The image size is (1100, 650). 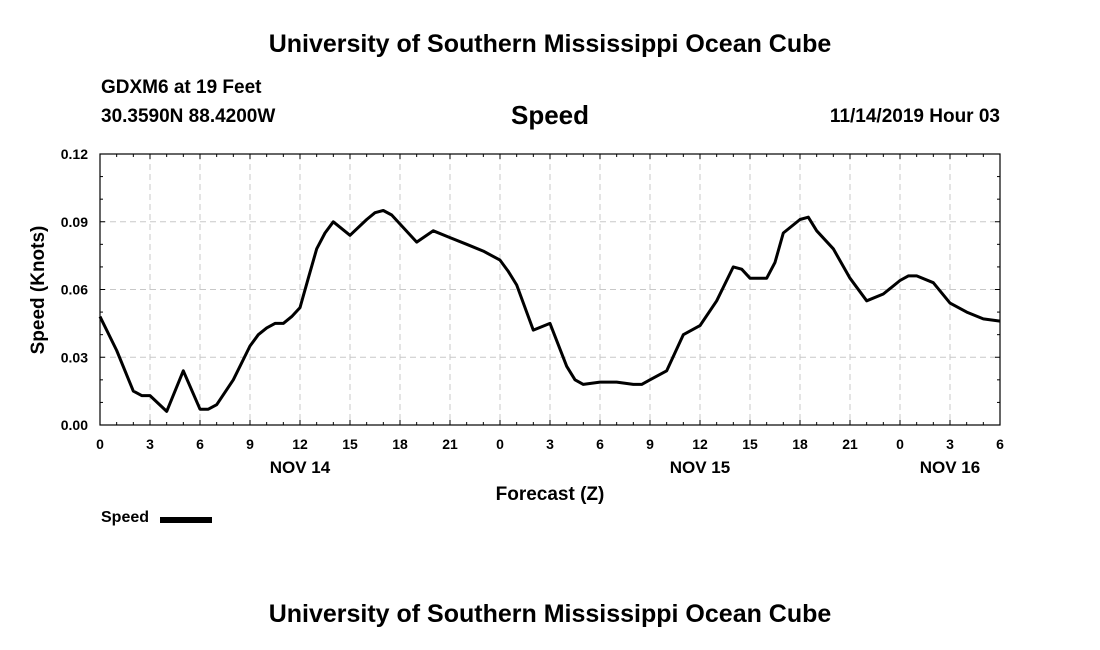 What do you see at coordinates (186, 520) in the screenshot?
I see `legend-line-swatch` at bounding box center [186, 520].